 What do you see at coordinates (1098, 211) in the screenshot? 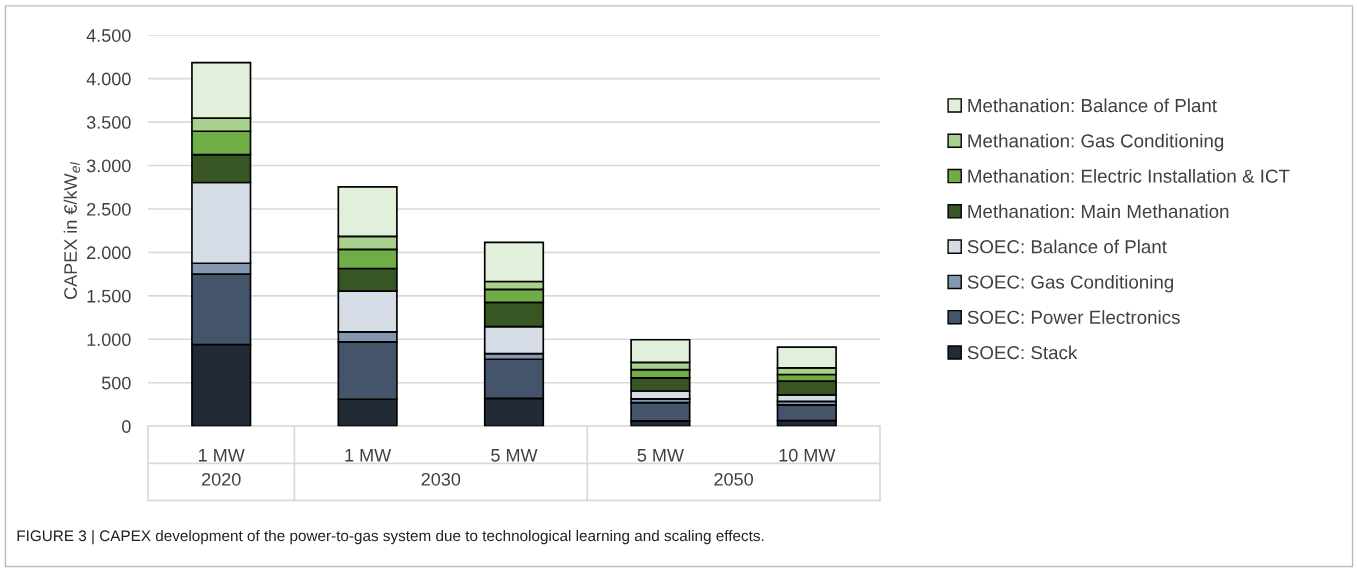
I see `legend-label: Methanation: Main Methanation` at bounding box center [1098, 211].